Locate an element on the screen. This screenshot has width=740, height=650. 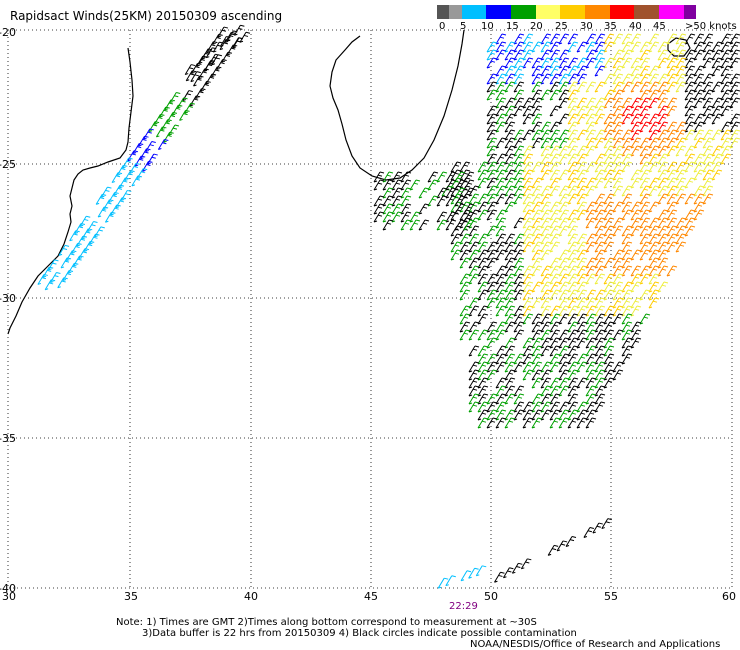
lon-label-60: 60 is located at coordinates (729, 596).